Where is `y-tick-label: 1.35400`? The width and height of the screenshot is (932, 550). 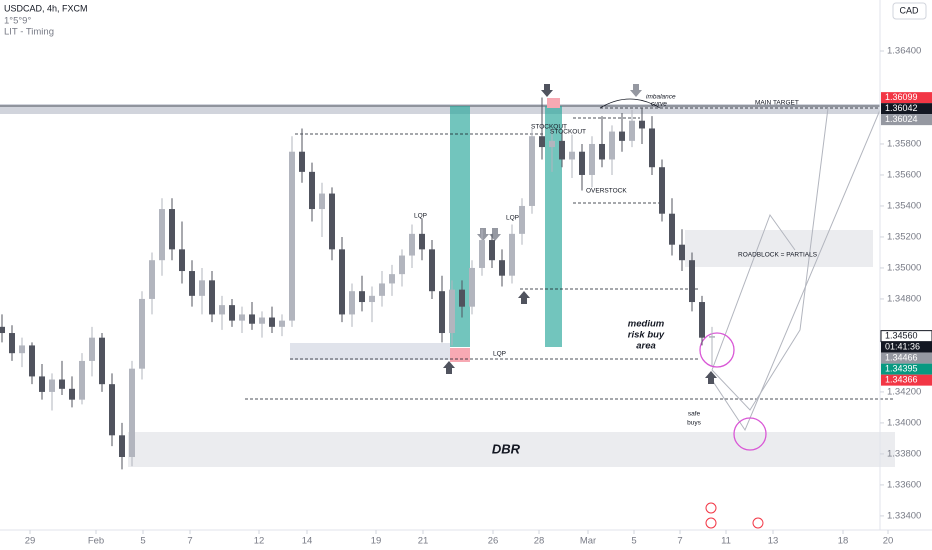 y-tick-label: 1.35400 is located at coordinates (904, 205).